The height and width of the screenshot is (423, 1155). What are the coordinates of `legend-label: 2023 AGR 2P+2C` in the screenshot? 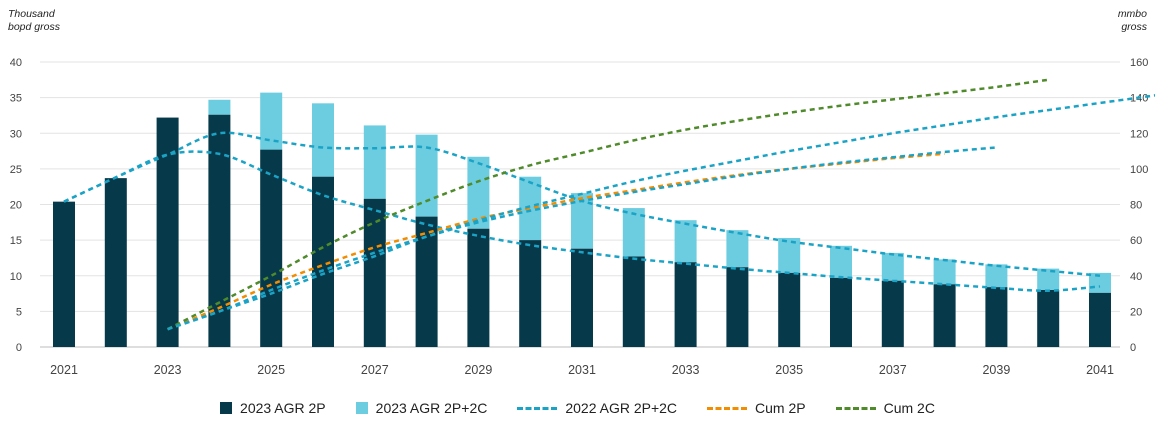 It's located at (431, 408).